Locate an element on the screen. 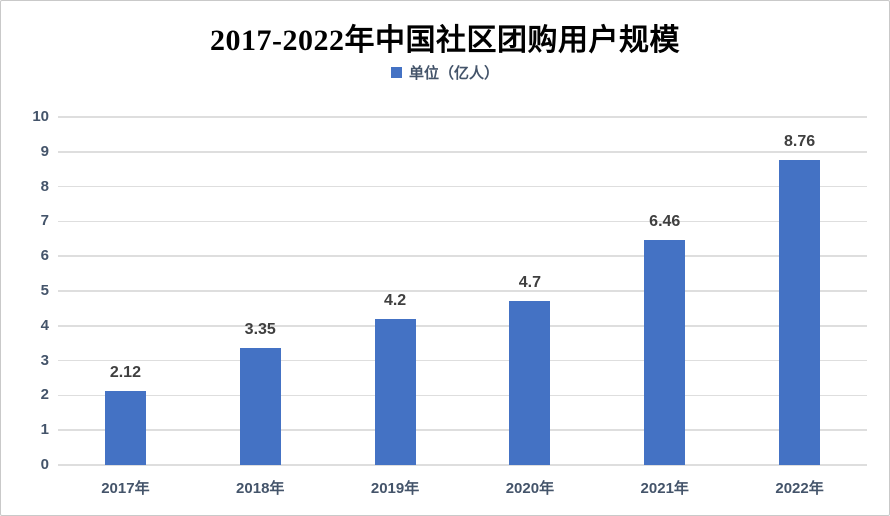  bar-value-label: 8.76 is located at coordinates (800, 142).